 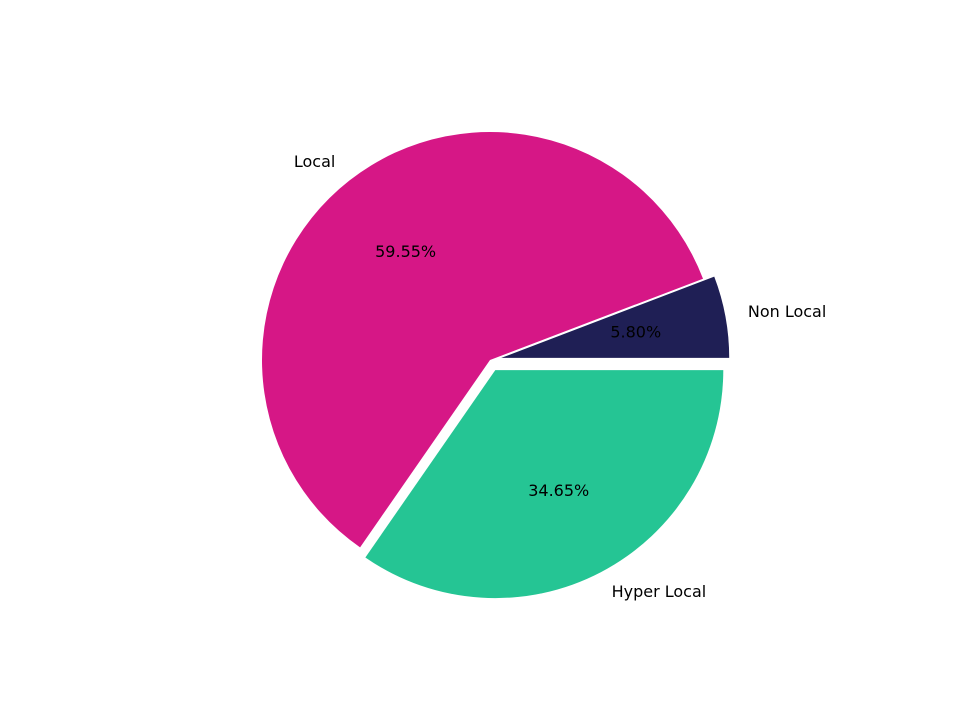 I want to click on slice-percent-hyper-local: 34.65%, so click(x=558, y=490).